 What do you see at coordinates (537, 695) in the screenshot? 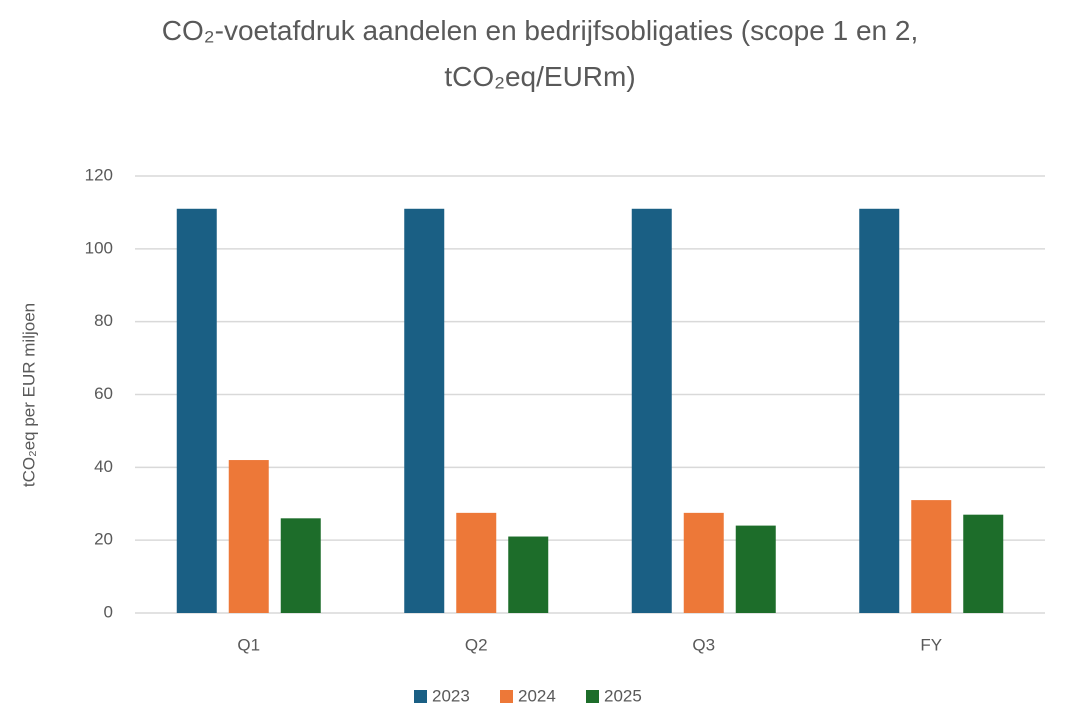
I see `legend-label: 2024` at bounding box center [537, 695].